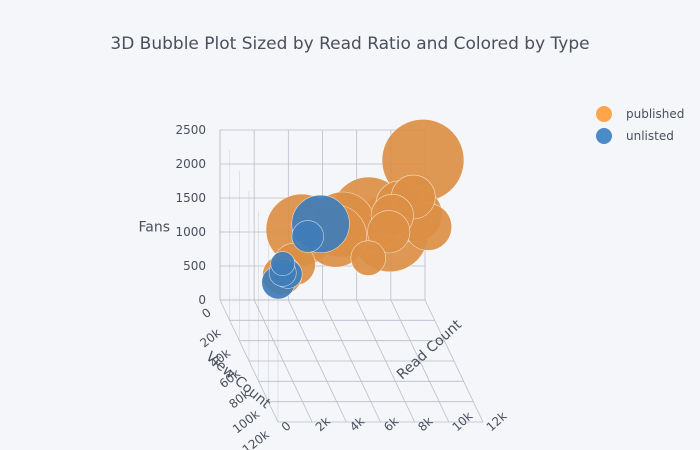  What do you see at coordinates (357, 424) in the screenshot?
I see `y-tick-label: 4k` at bounding box center [357, 424].